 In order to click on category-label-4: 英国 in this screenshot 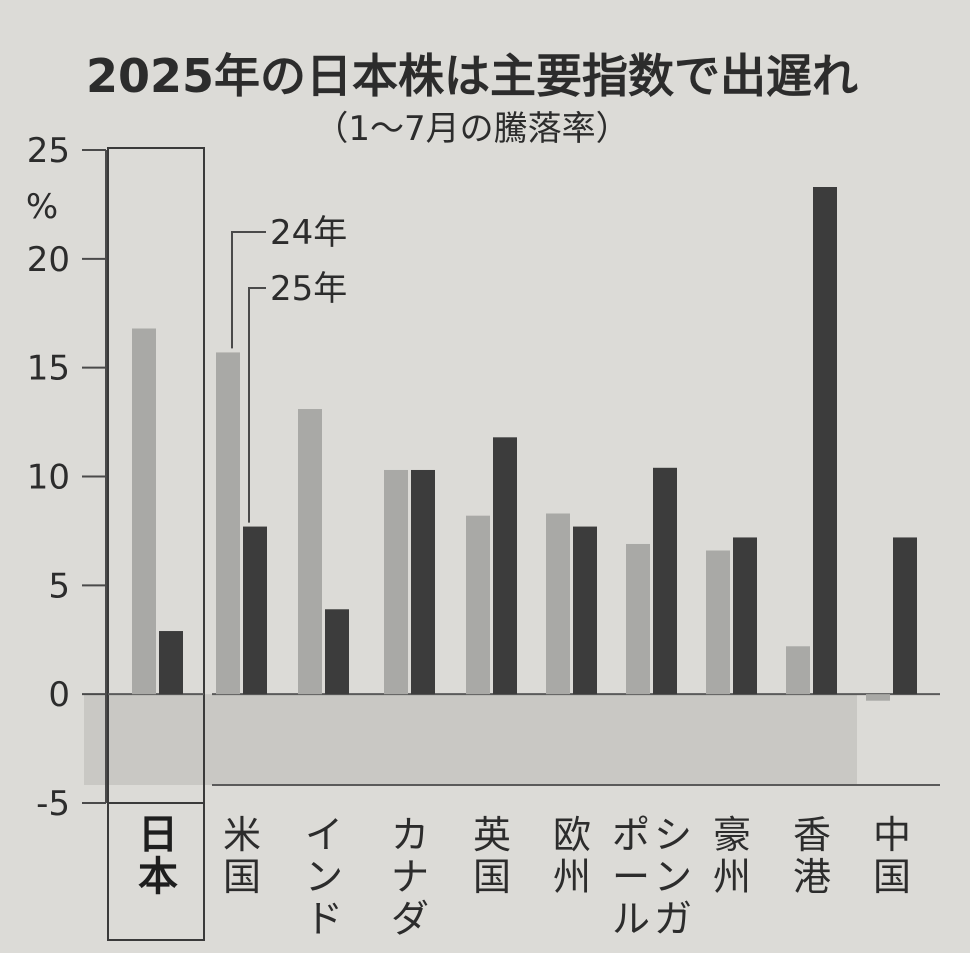, I will do `click(492, 856)`.